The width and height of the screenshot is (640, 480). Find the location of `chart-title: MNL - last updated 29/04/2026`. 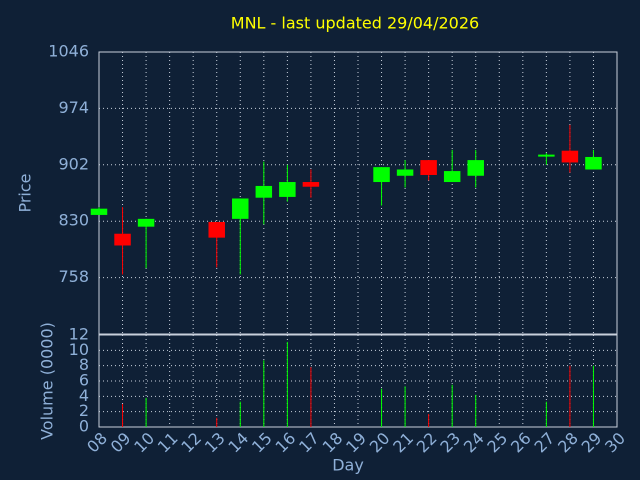

chart-title: MNL - last updated 29/04/2026 is located at coordinates (355, 23).